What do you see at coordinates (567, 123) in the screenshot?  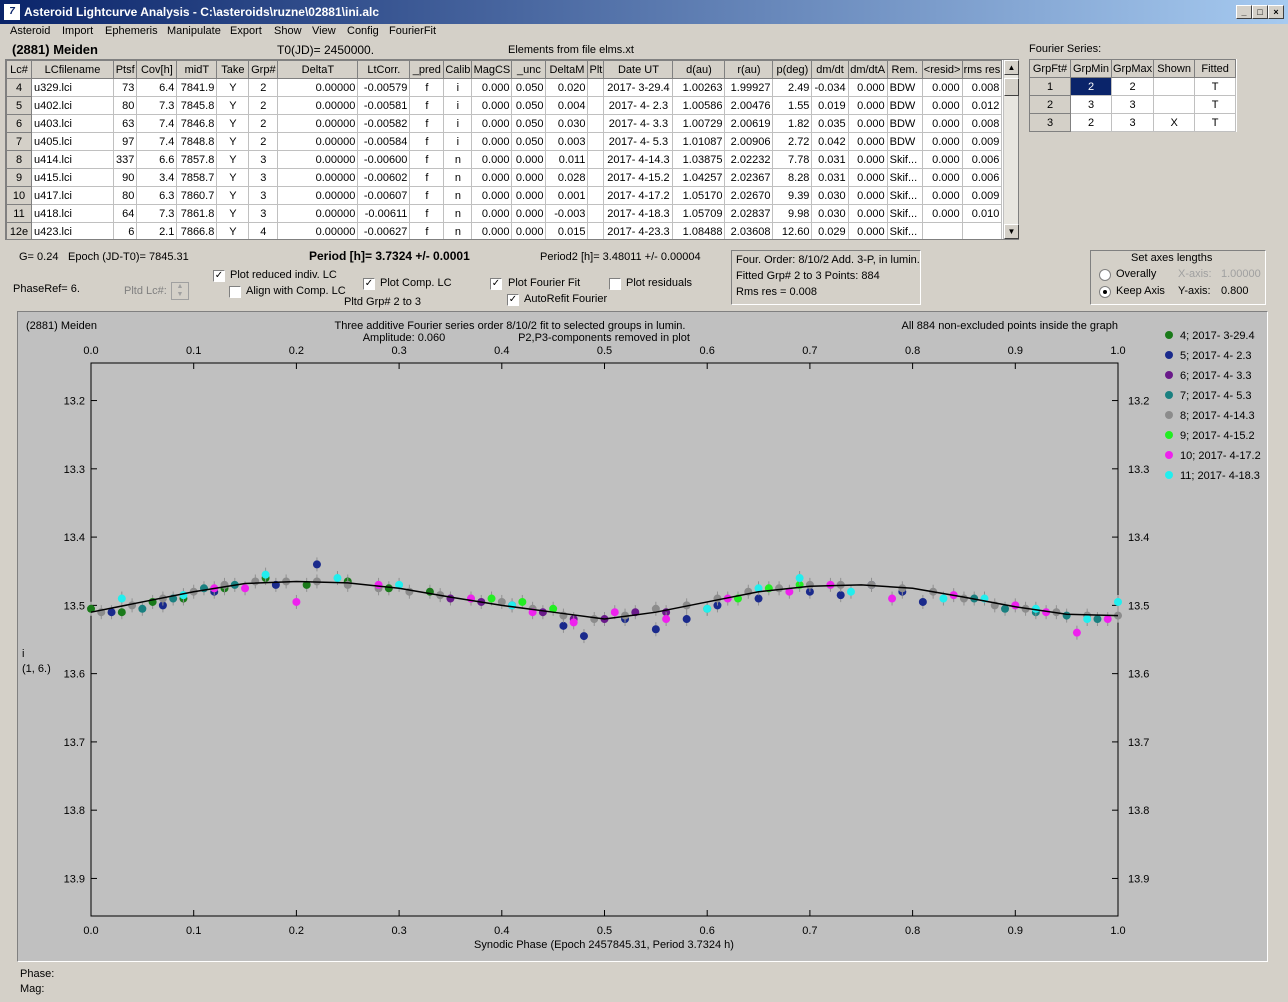 I see `table-cell: 0.030` at bounding box center [567, 123].